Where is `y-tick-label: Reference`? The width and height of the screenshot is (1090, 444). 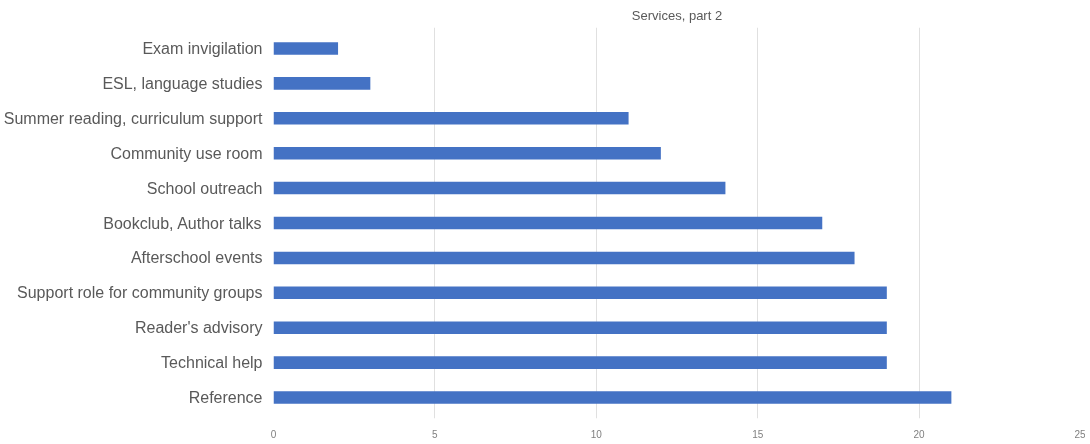 y-tick-label: Reference is located at coordinates (225, 398).